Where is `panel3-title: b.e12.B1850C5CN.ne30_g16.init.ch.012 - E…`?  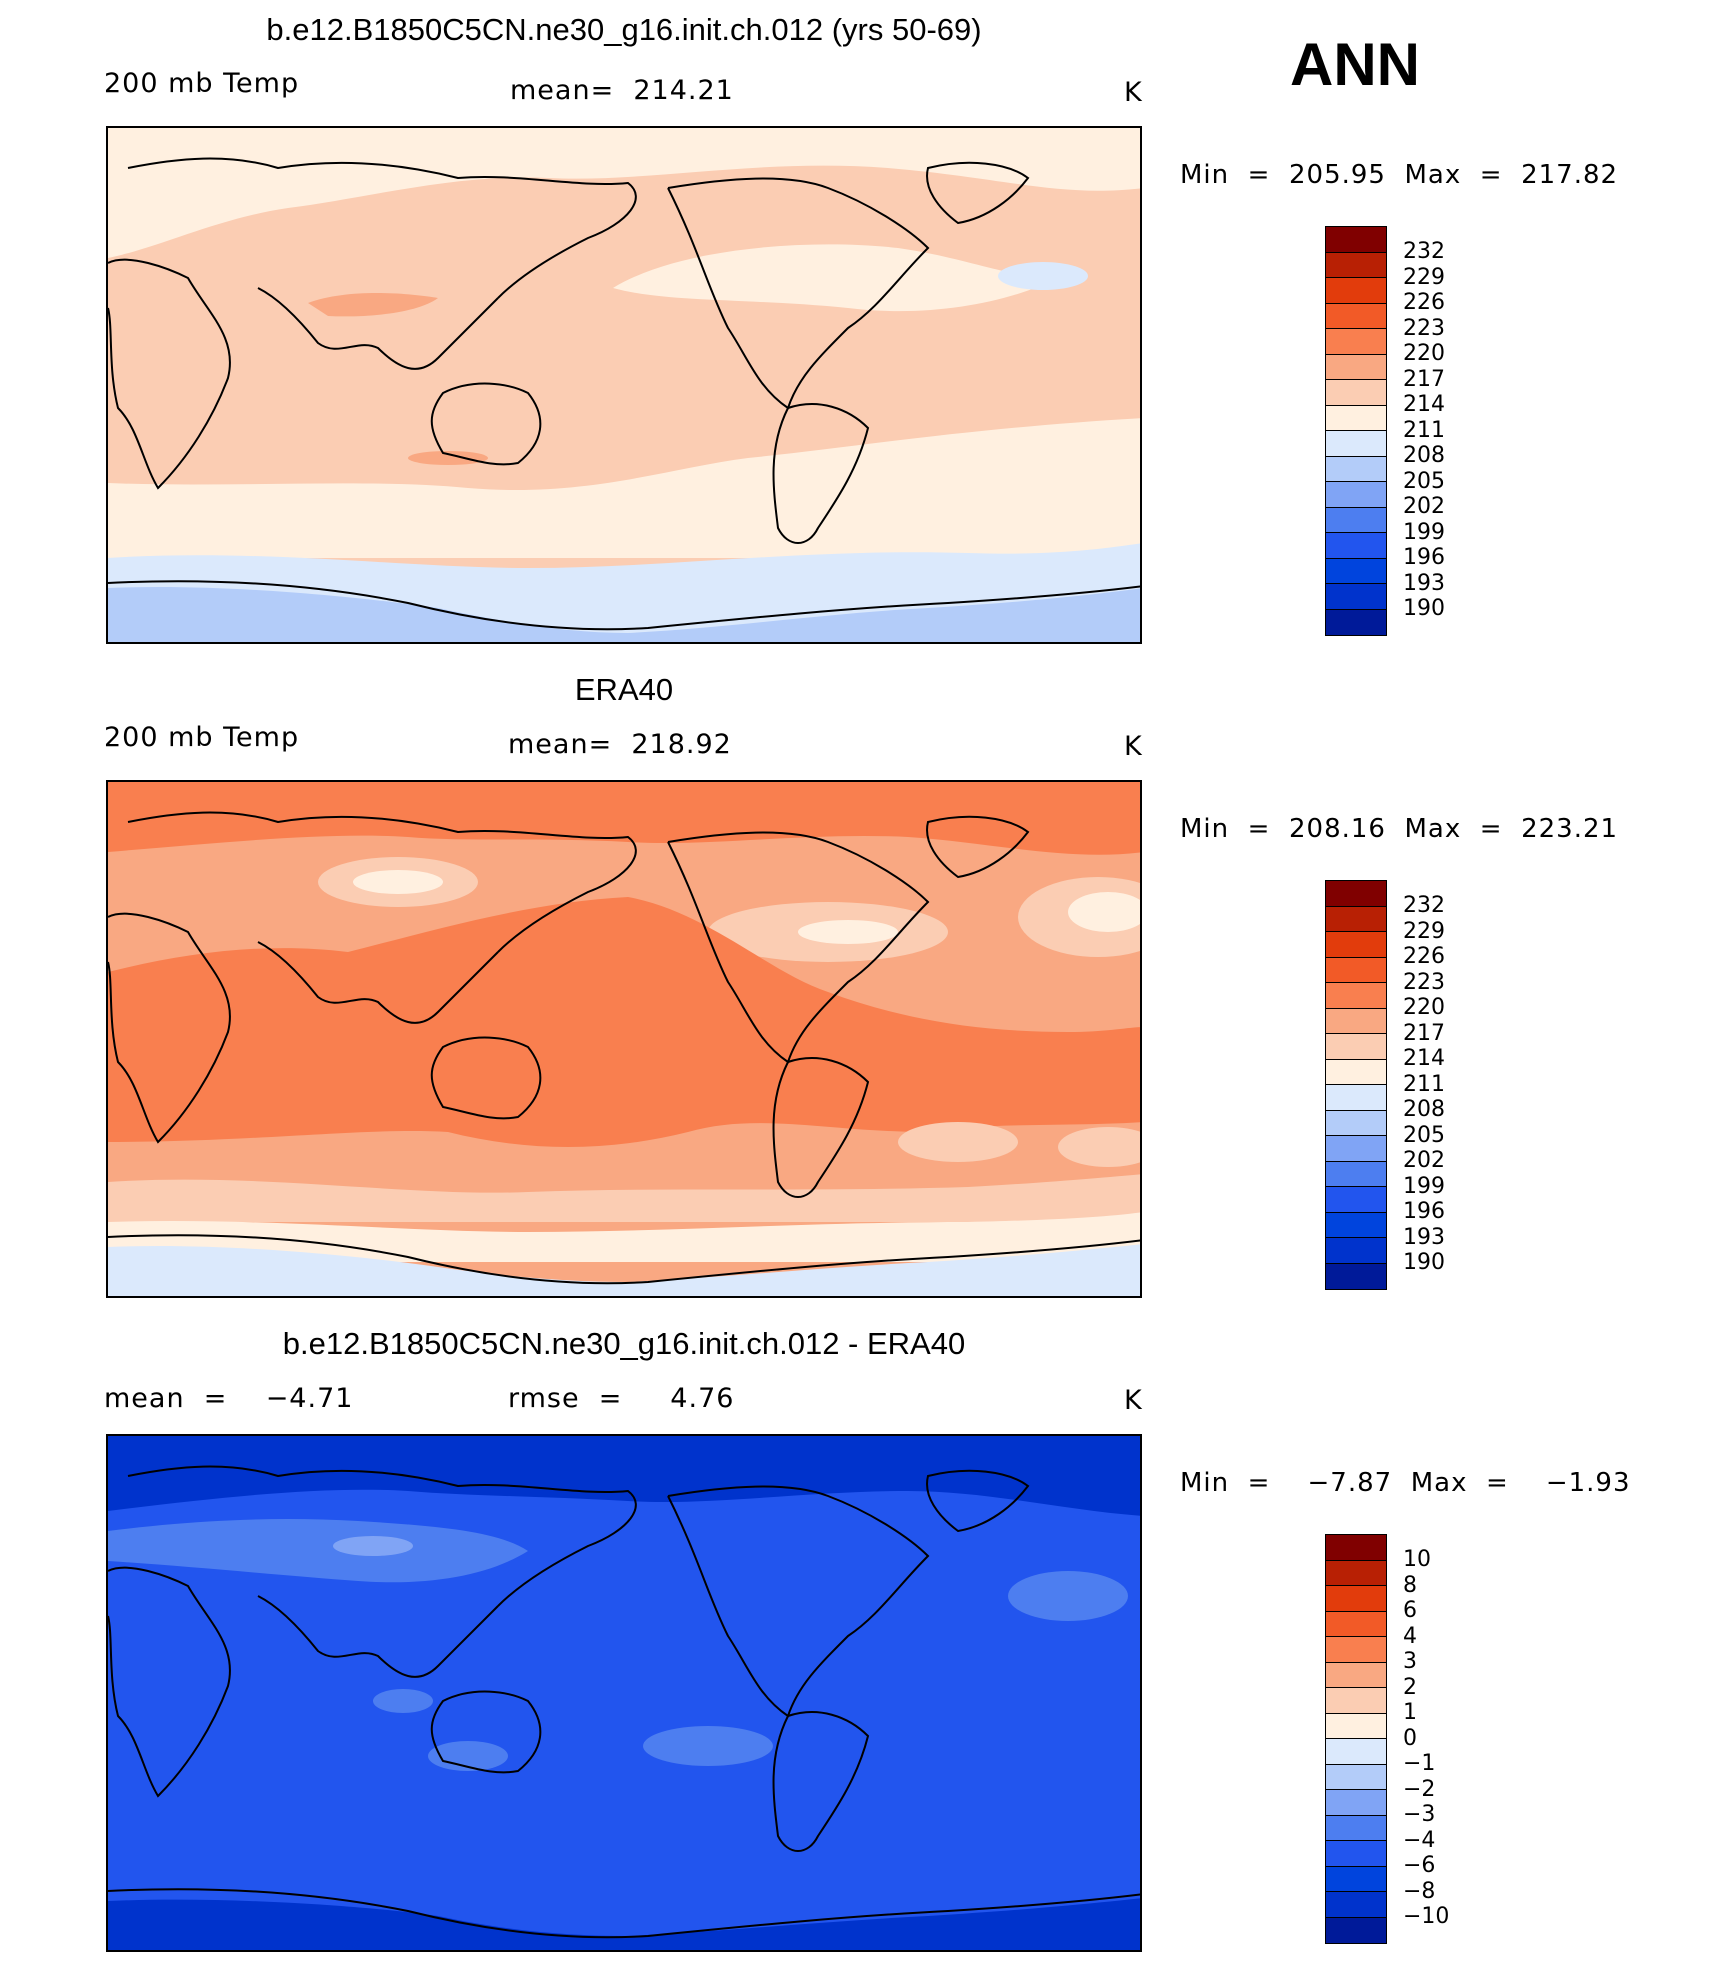 panel3-title: b.e12.B1850C5CN.ne30_g16.init.ch.012 - E… is located at coordinates (624, 1343).